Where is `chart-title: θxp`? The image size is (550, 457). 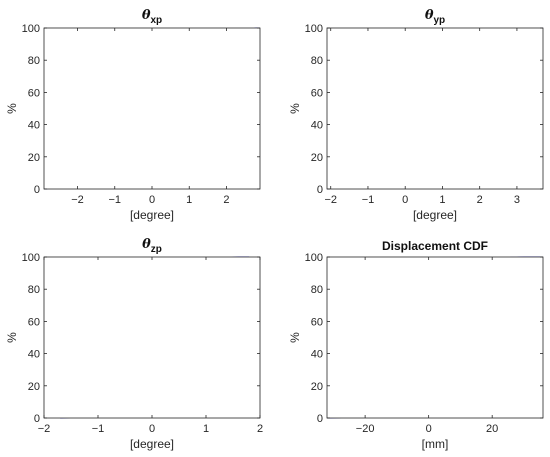
chart-title: θxp is located at coordinates (152, 17).